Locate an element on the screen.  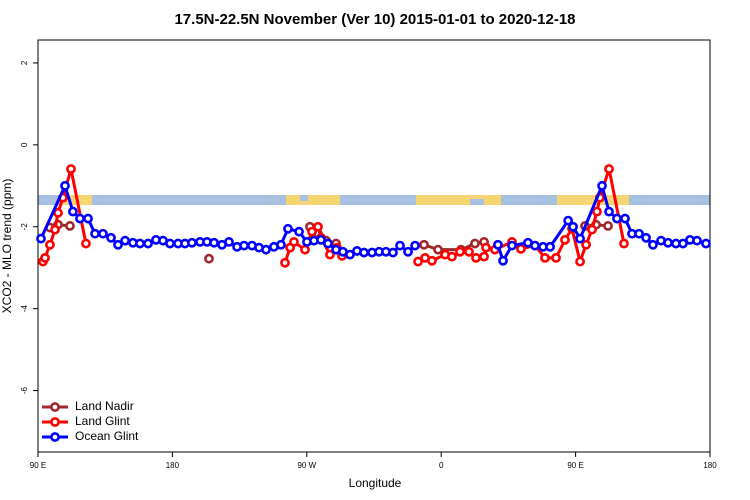
x-tick-label: 0 is located at coordinates (441, 465).